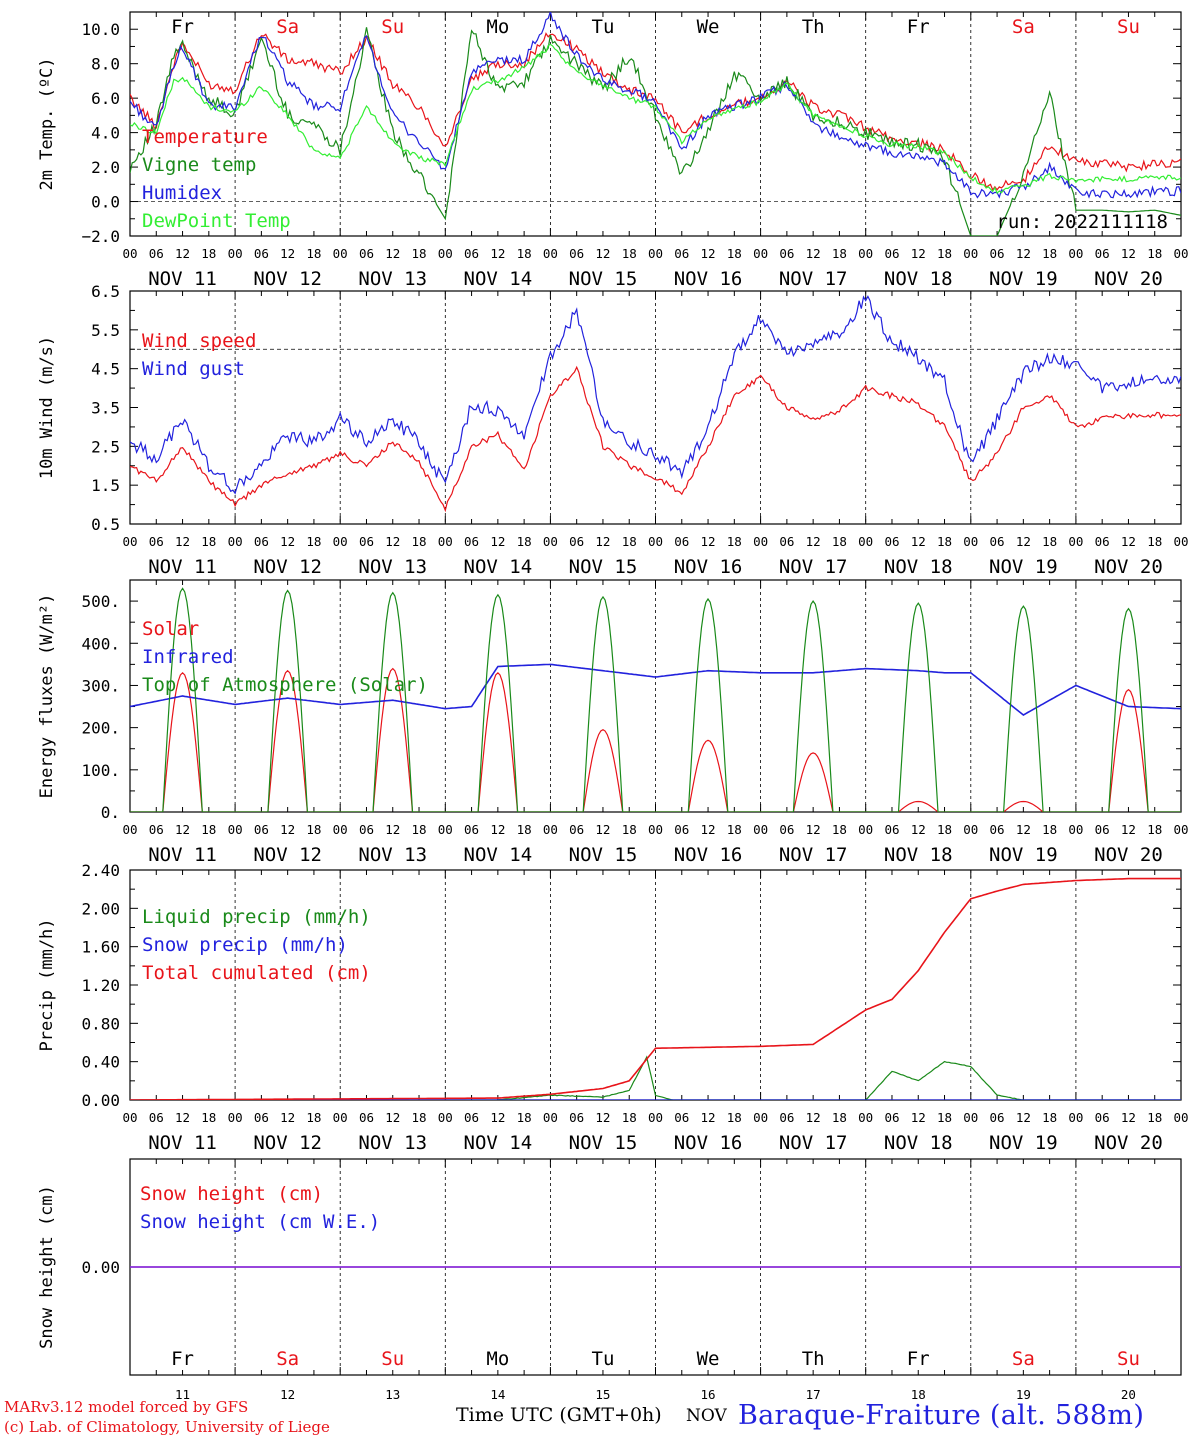 The image size is (1194, 1440). I want to click on y-tick-label: 6.0, so click(105, 98).